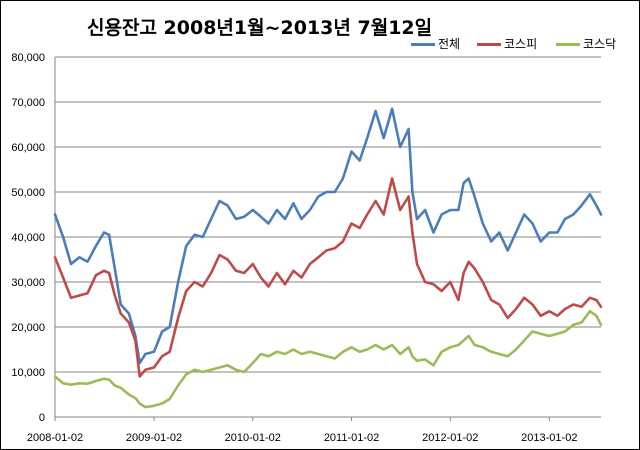 Image resolution: width=640 pixels, height=450 pixels. Describe the element at coordinates (28, 58) in the screenshot. I see `y-tick-label: 80,000` at that location.